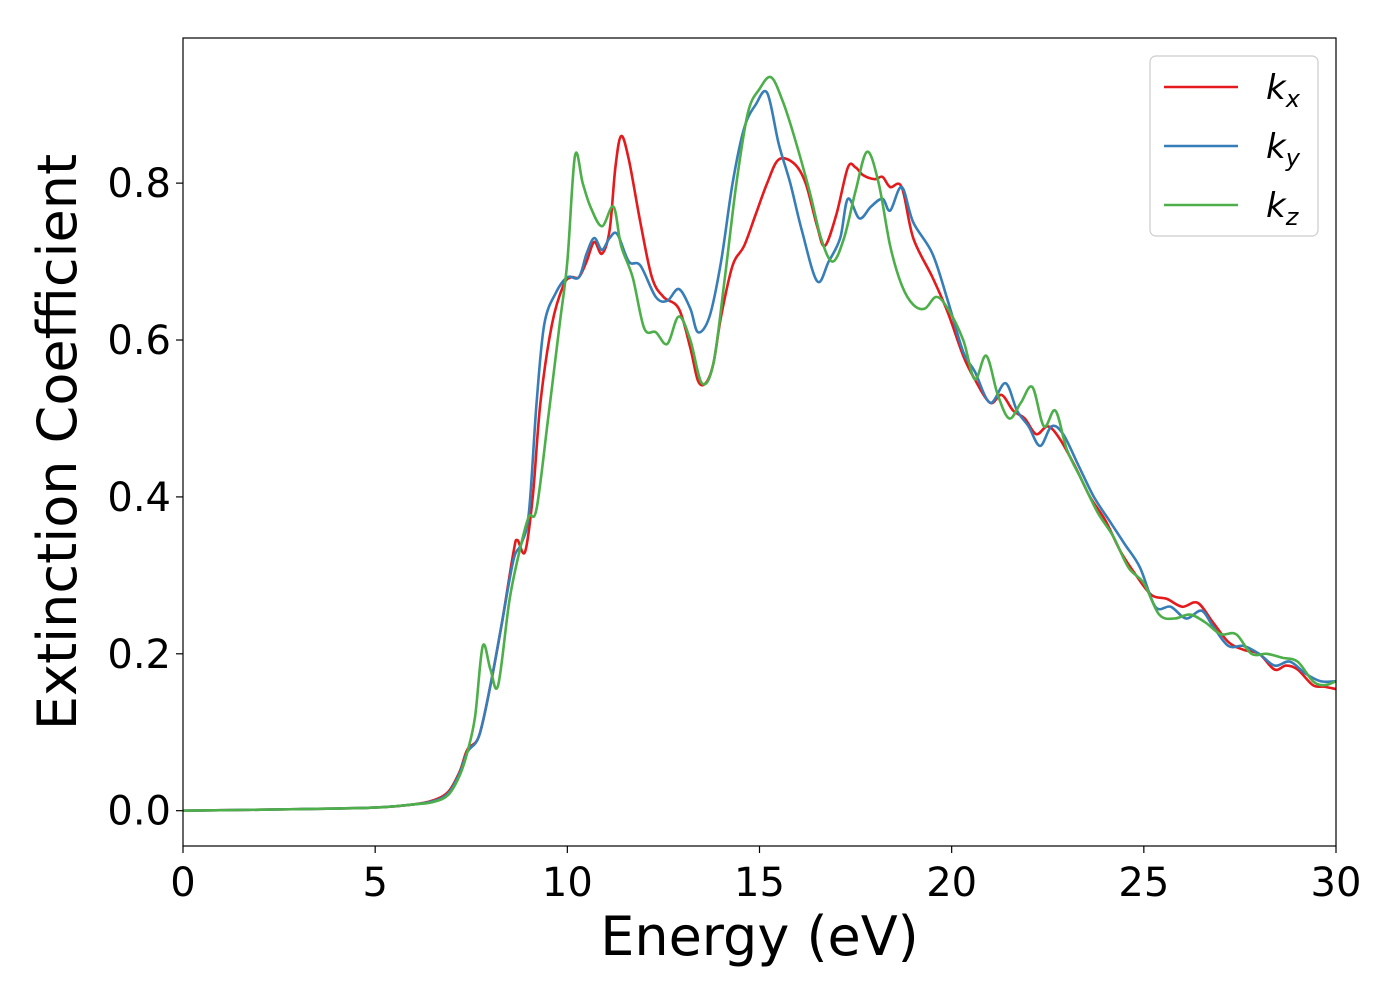  I want to click on x-axis-label: Energy (eV), so click(759, 936).